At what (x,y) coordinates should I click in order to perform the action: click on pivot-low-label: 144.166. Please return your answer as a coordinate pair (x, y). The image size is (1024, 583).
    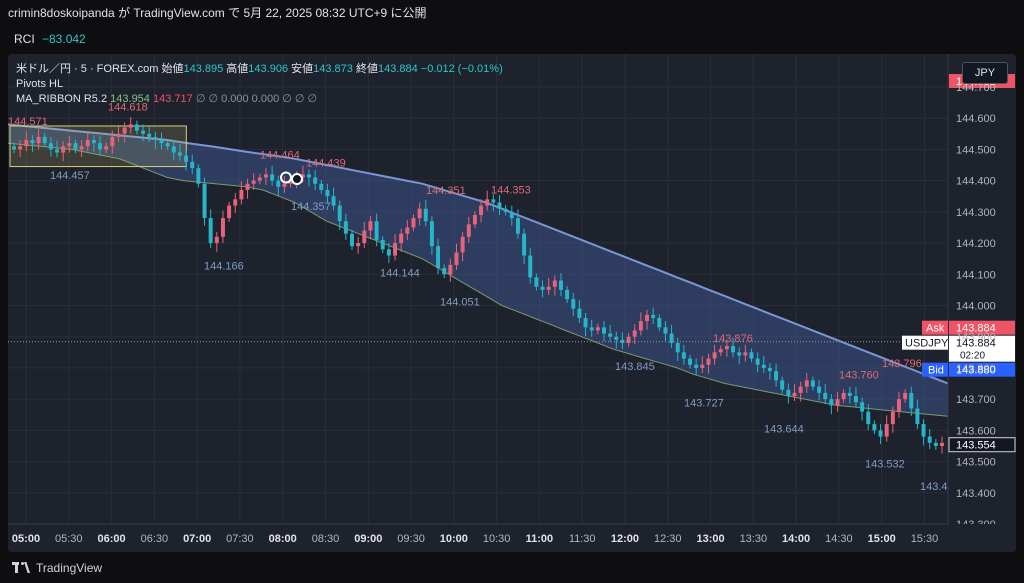
    Looking at the image, I should click on (224, 267).